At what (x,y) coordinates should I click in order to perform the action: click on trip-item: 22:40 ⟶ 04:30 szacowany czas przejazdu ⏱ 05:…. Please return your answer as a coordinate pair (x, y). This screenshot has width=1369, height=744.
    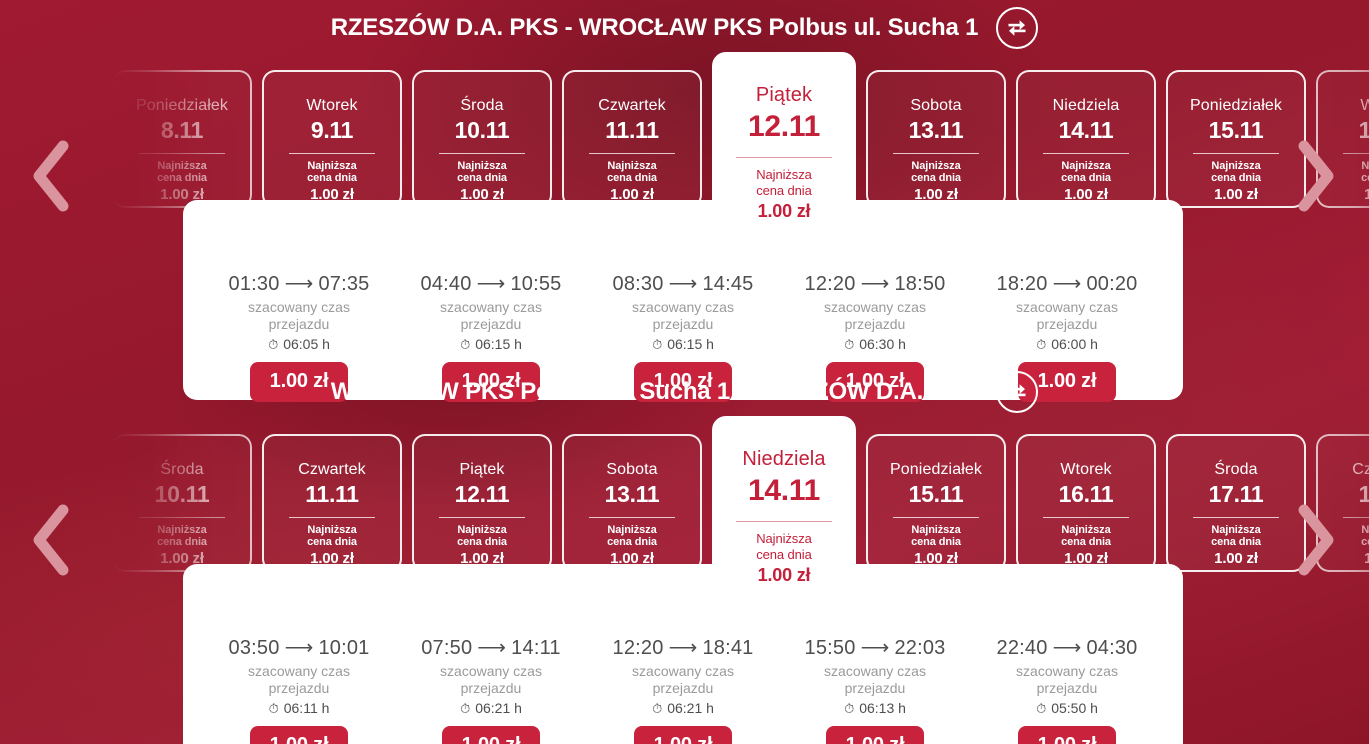
    Looking at the image, I should click on (1067, 680).